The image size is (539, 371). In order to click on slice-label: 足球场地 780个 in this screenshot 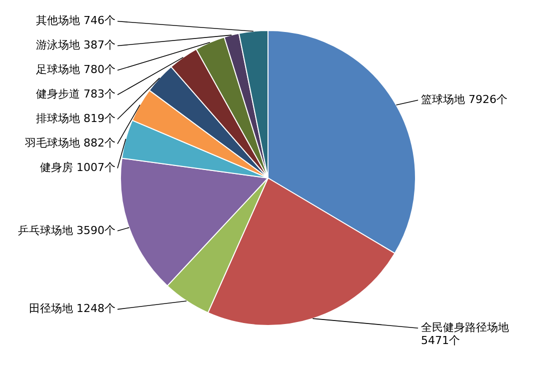, I will do `click(76, 69)`.